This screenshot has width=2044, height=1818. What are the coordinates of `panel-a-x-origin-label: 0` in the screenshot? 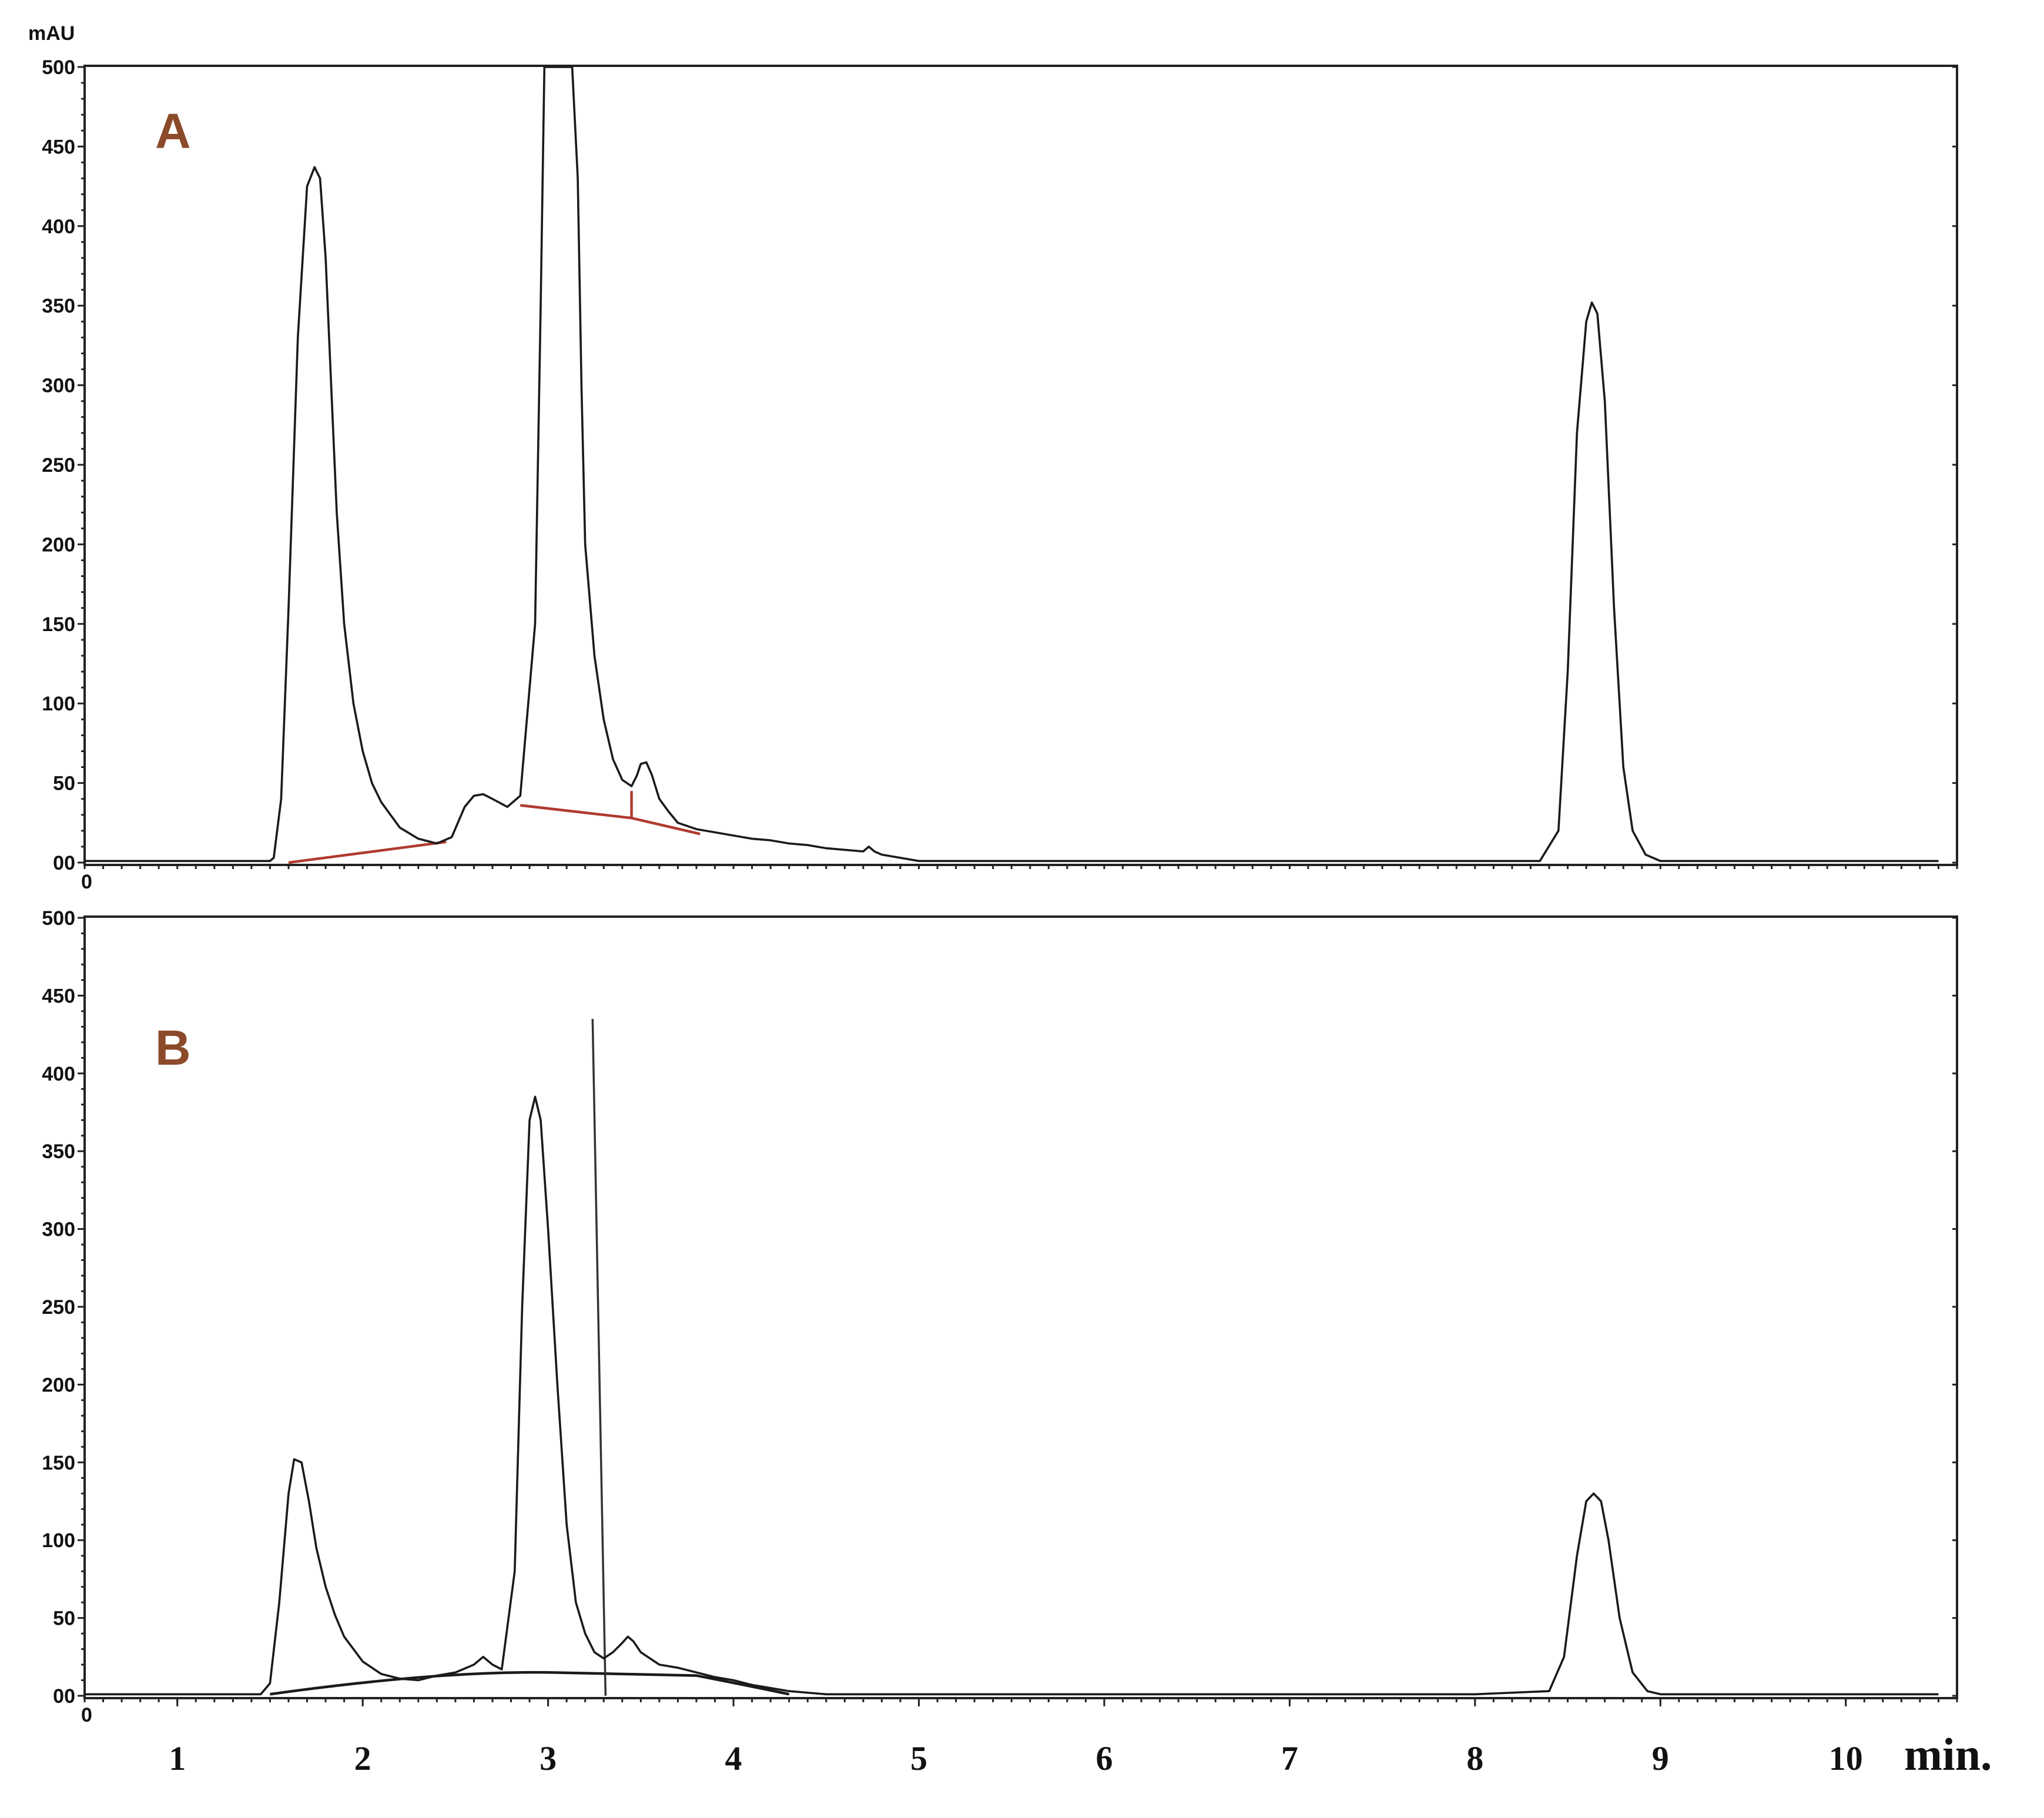 It's located at (86, 882).